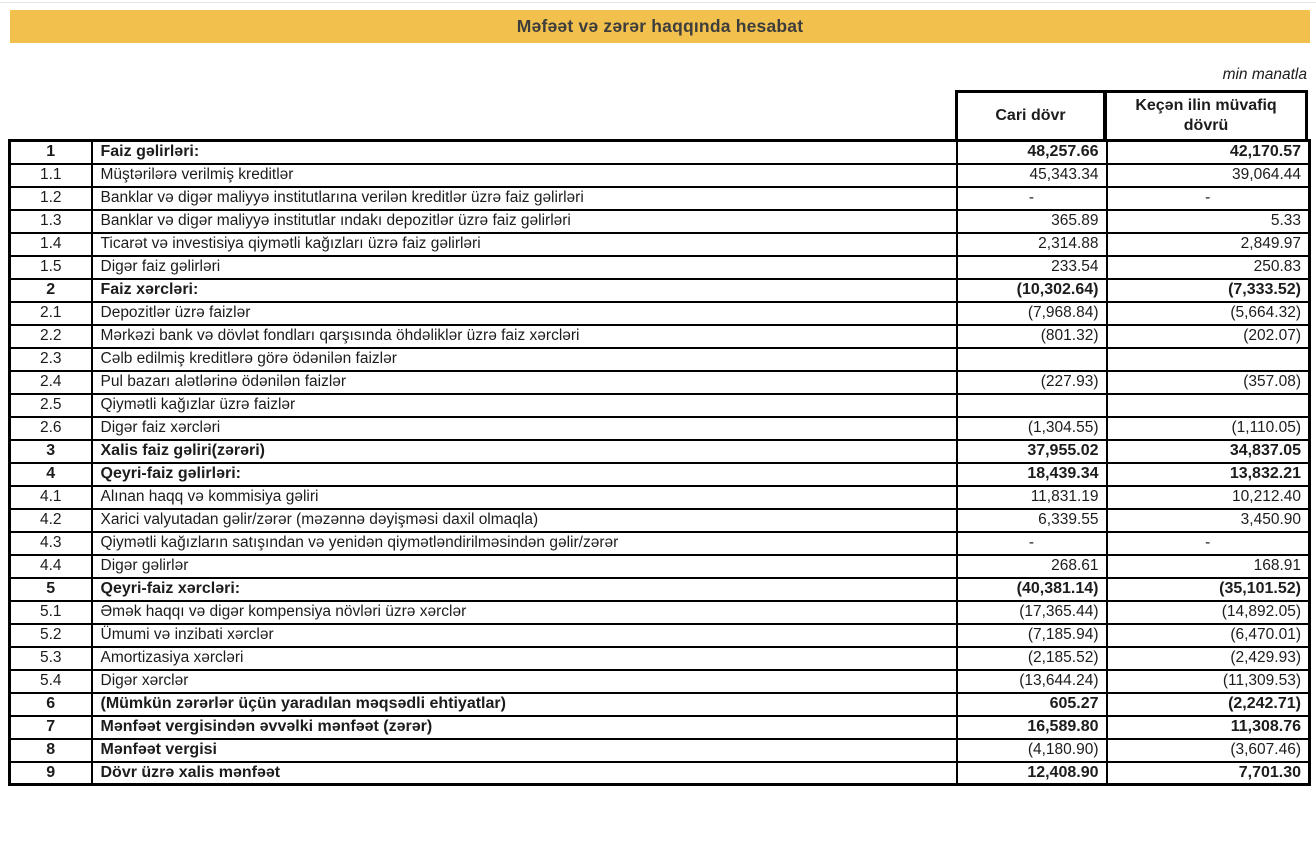 The width and height of the screenshot is (1316, 846). Describe the element at coordinates (50, 681) in the screenshot. I see `row-number: 5.4` at that location.